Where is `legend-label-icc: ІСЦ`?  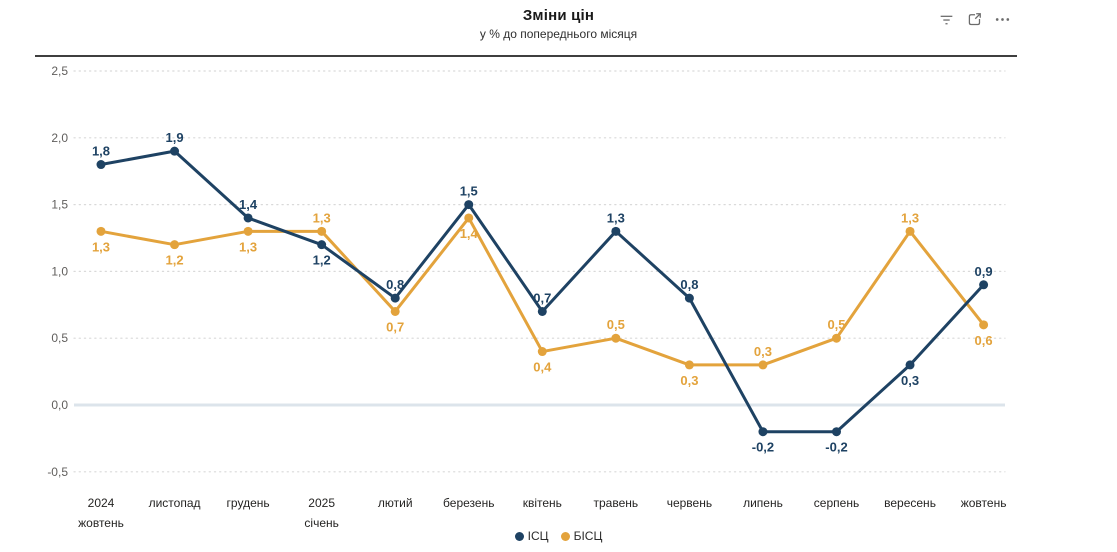 legend-label-icc: ІСЦ is located at coordinates (538, 536).